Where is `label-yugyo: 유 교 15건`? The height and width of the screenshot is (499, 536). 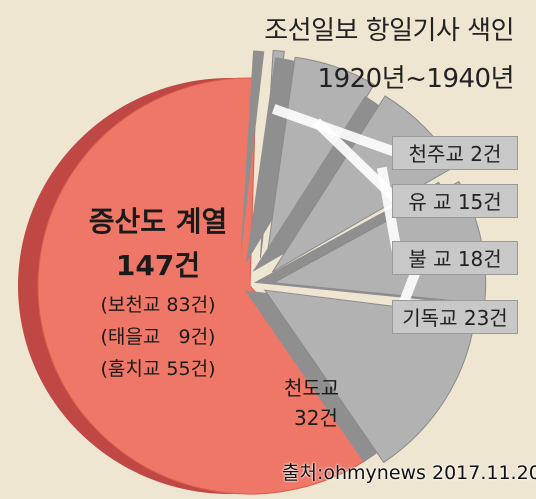
label-yugyo: 유 교 15건 is located at coordinates (455, 201).